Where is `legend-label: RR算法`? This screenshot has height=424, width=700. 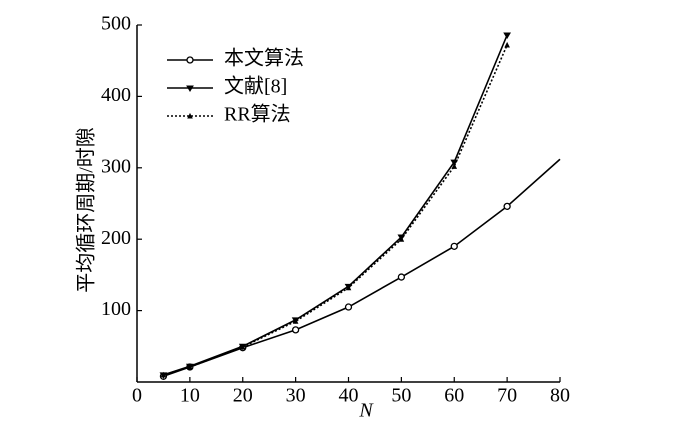
legend-label: RR算法 is located at coordinates (257, 114).